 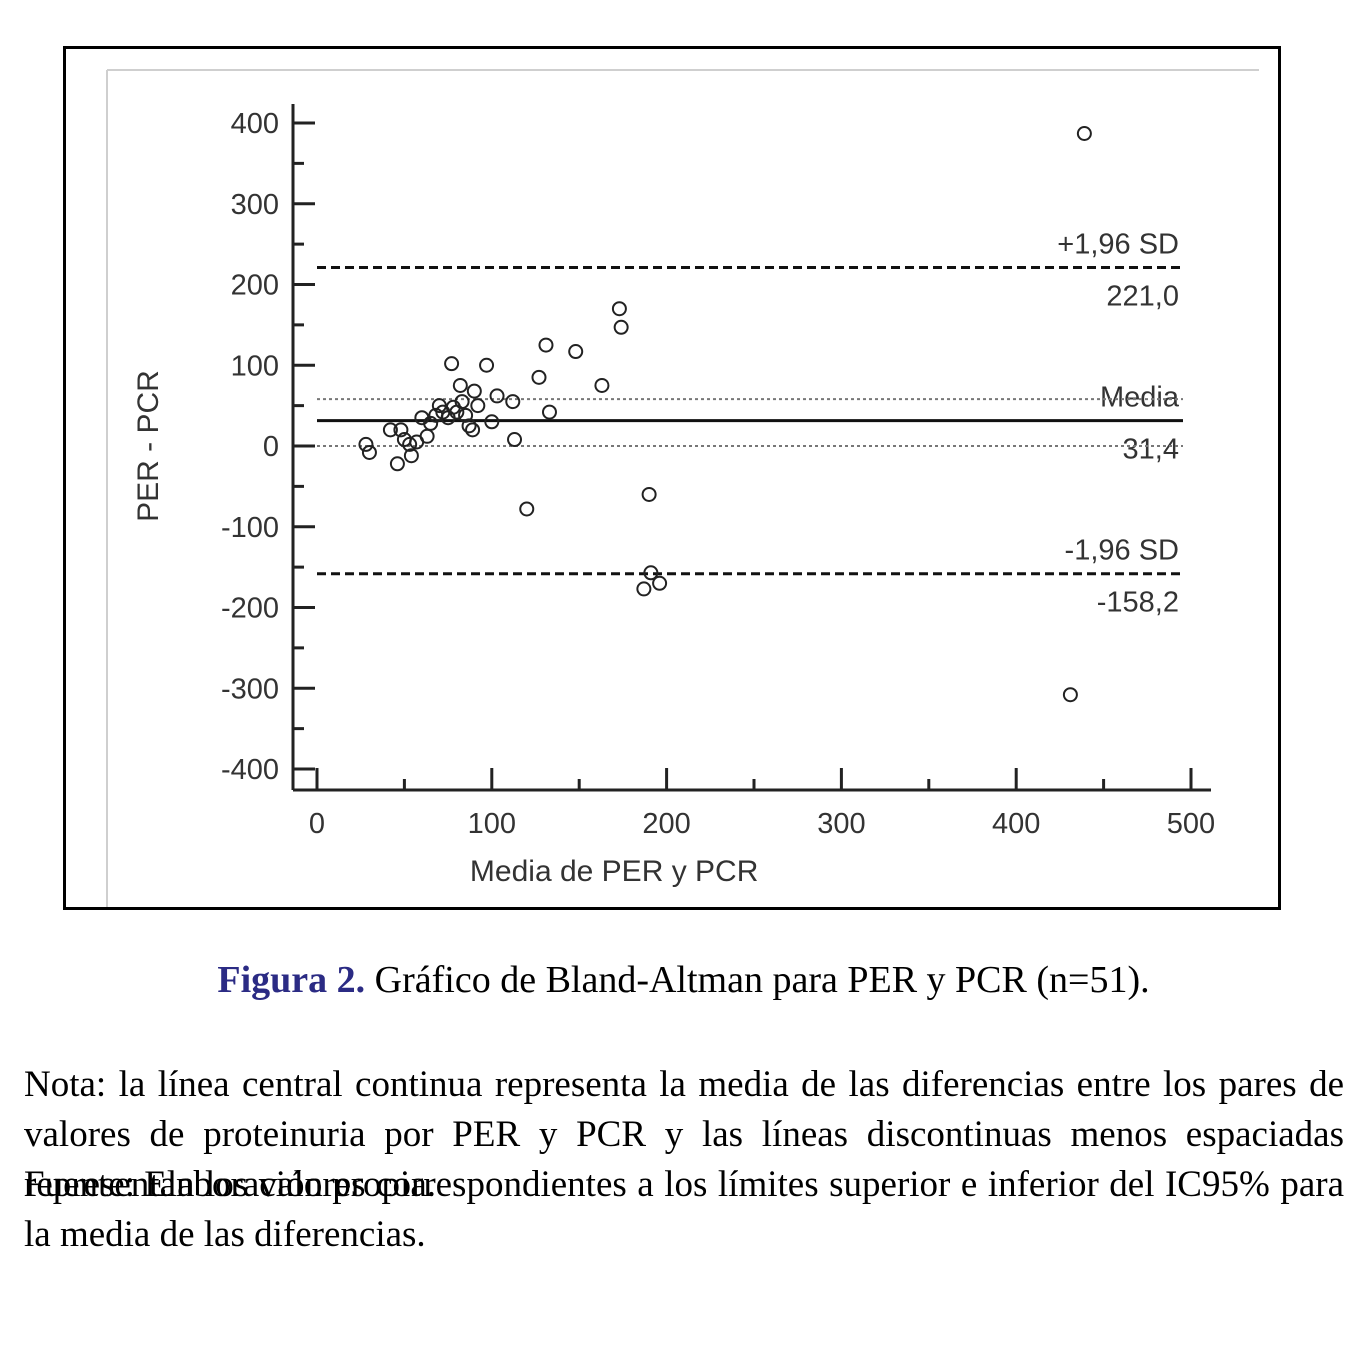 What do you see at coordinates (291, 980) in the screenshot?
I see `caption-label: Figura 2.` at bounding box center [291, 980].